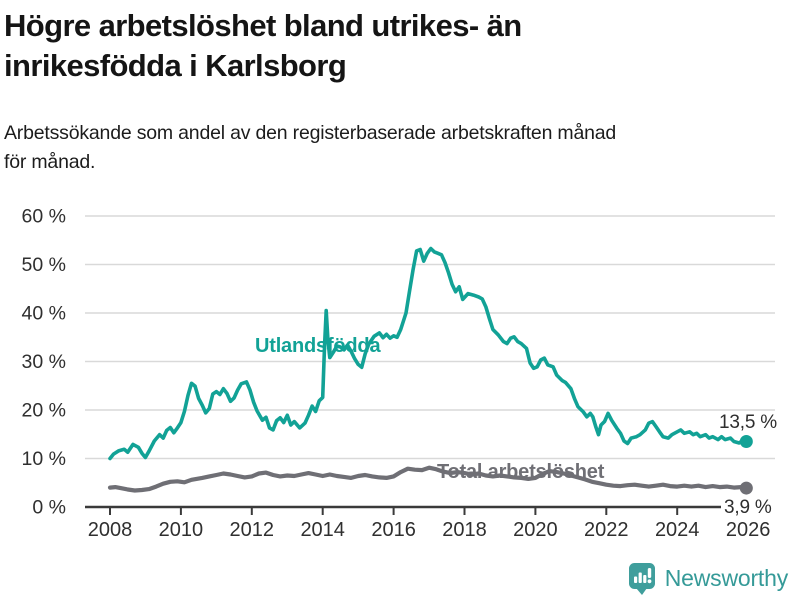 The width and height of the screenshot is (800, 600). I want to click on x-tick-label: 2026, so click(748, 530).